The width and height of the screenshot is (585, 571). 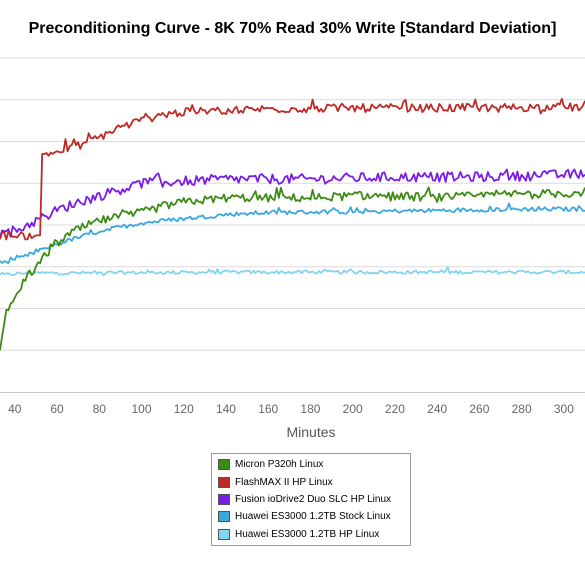 I want to click on x-tick-label: 240, so click(x=437, y=409).